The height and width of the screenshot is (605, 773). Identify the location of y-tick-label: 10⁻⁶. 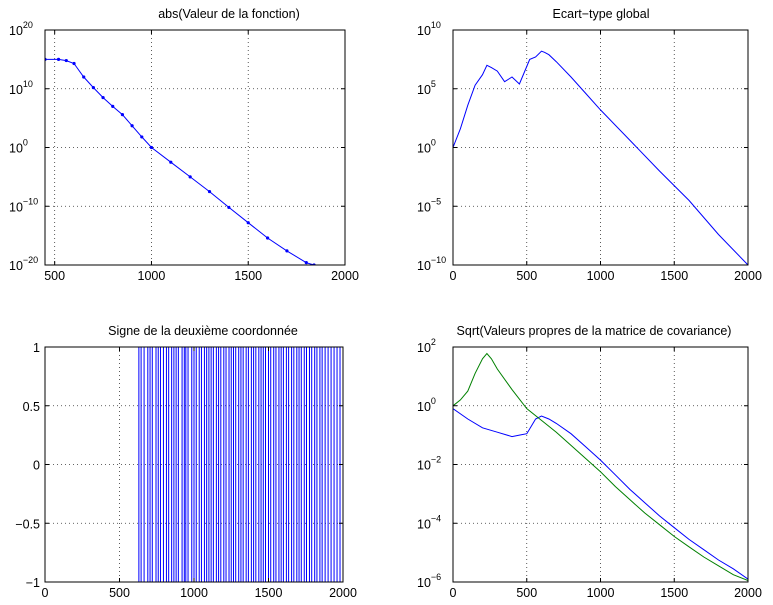
(429, 581).